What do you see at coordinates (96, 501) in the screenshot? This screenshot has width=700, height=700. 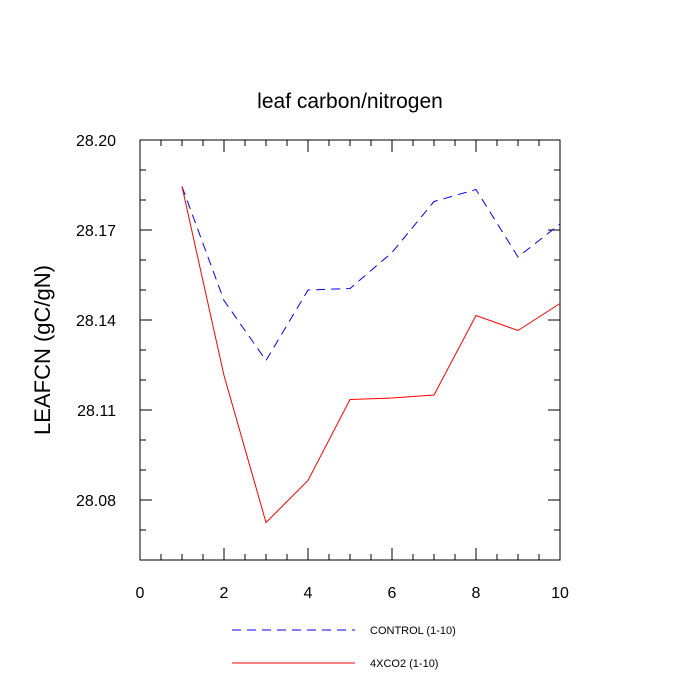 I see `y-tick-label: 28.08` at bounding box center [96, 501].